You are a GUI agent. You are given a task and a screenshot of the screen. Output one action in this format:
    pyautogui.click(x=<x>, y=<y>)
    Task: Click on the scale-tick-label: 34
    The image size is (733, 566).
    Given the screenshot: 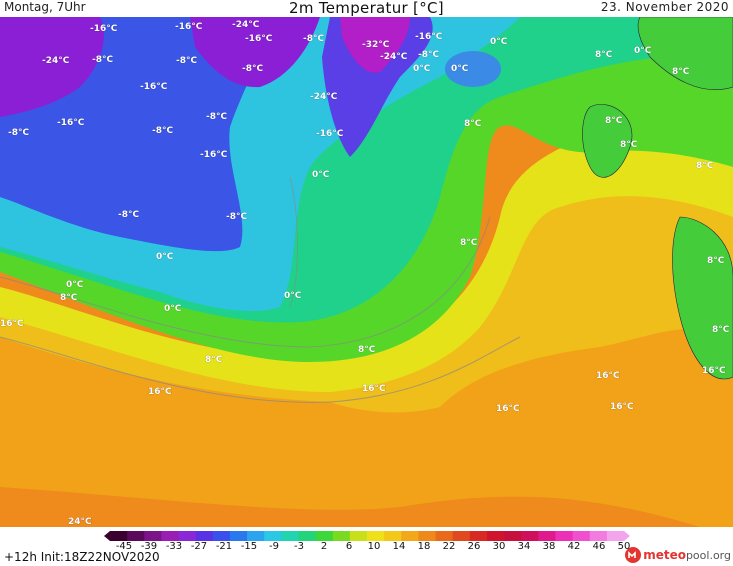 What is the action you would take?
    pyautogui.click(x=524, y=546)
    